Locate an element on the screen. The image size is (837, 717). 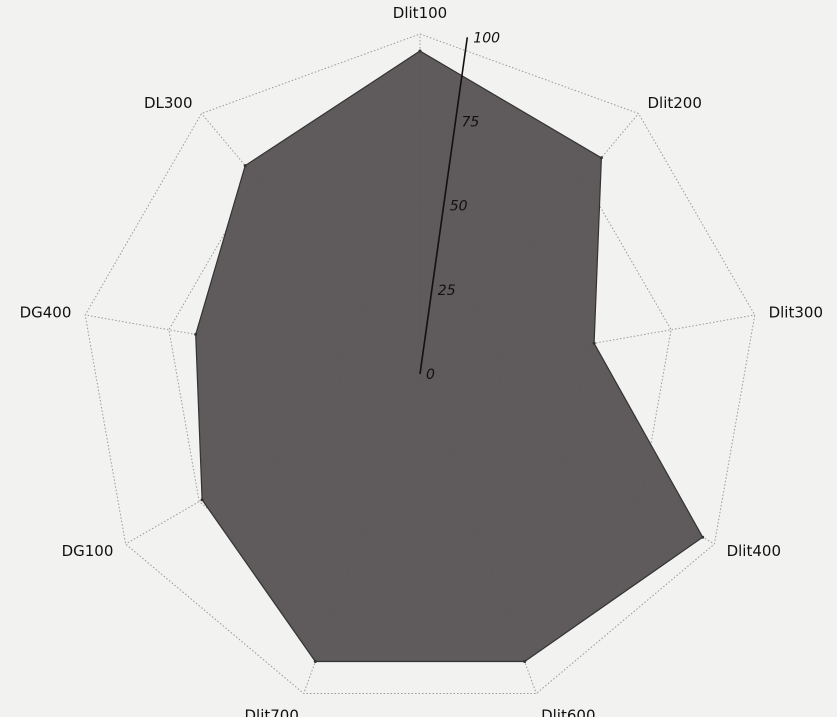
radial-tick-label-25: 25 is located at coordinates (447, 291).